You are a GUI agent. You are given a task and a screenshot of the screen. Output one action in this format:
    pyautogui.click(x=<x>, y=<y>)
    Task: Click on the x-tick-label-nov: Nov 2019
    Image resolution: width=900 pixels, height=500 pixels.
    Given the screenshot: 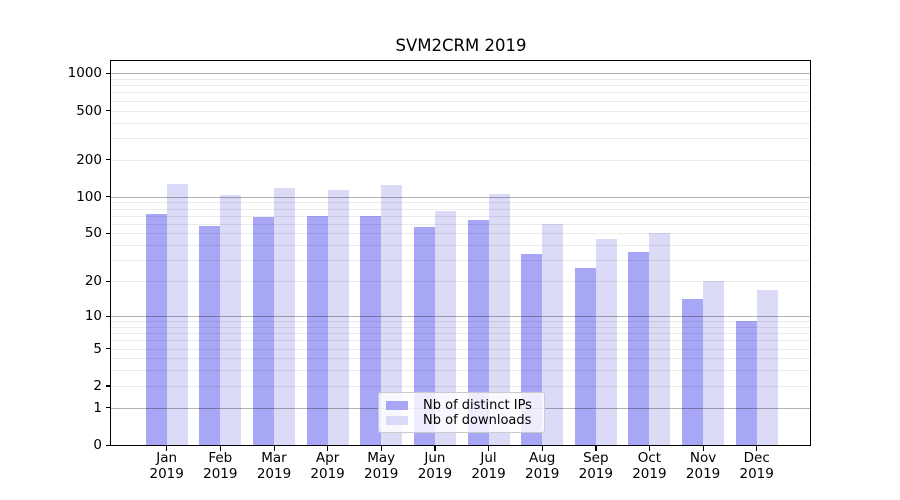 What is the action you would take?
    pyautogui.click(x=703, y=466)
    